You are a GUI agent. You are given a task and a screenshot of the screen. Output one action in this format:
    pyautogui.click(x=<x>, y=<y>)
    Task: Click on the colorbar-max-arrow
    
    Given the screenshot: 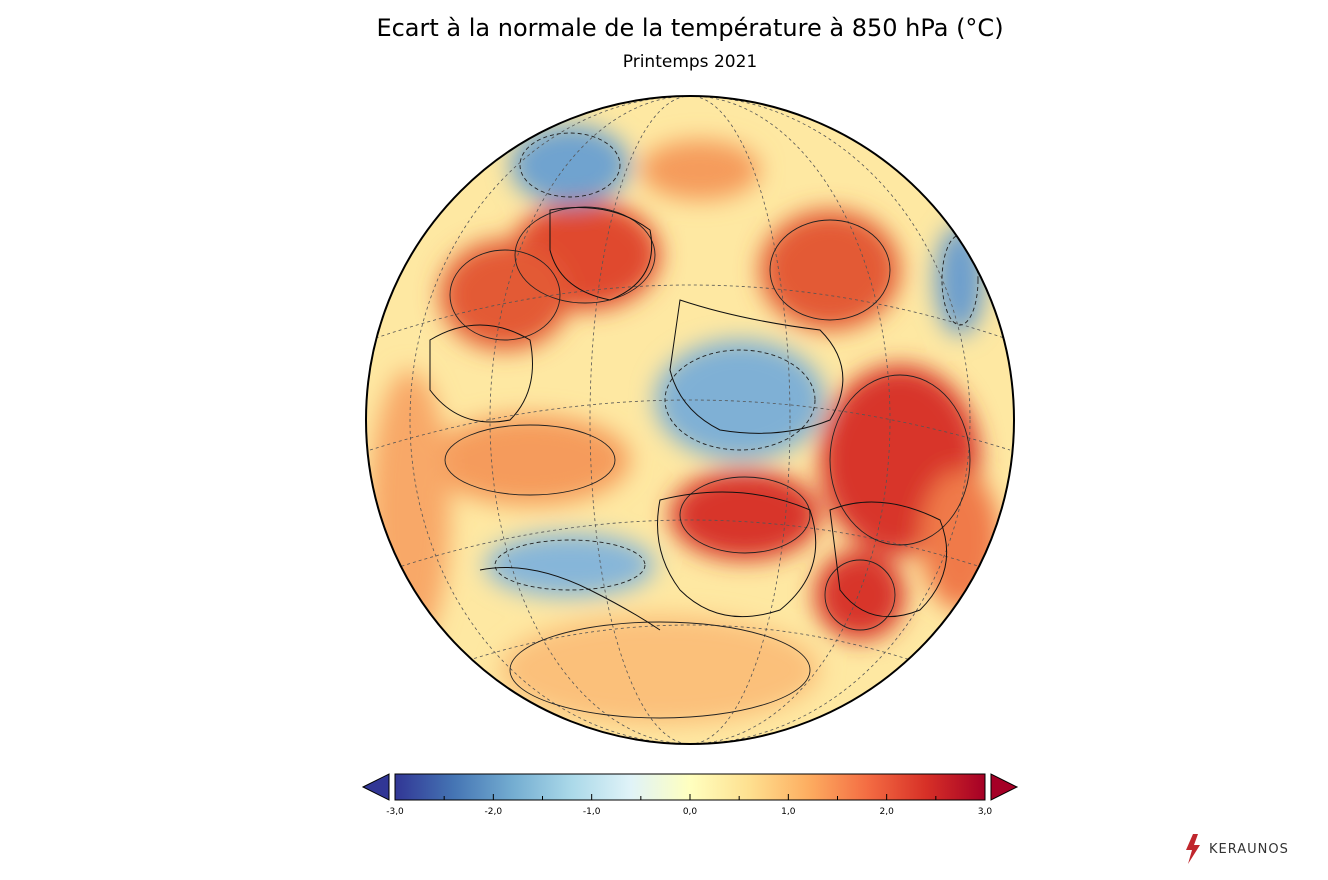 What is the action you would take?
    pyautogui.click(x=1004, y=787)
    